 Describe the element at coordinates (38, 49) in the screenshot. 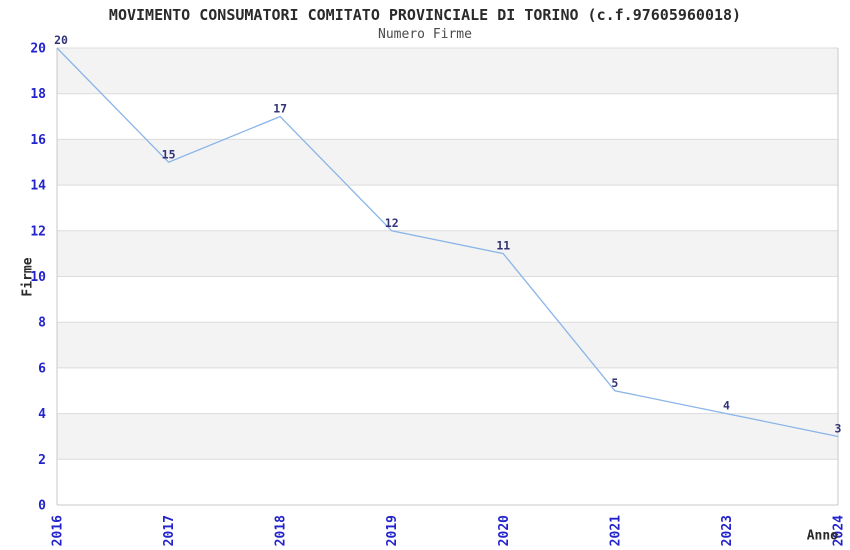

I see `y-tick-label: 20` at that location.